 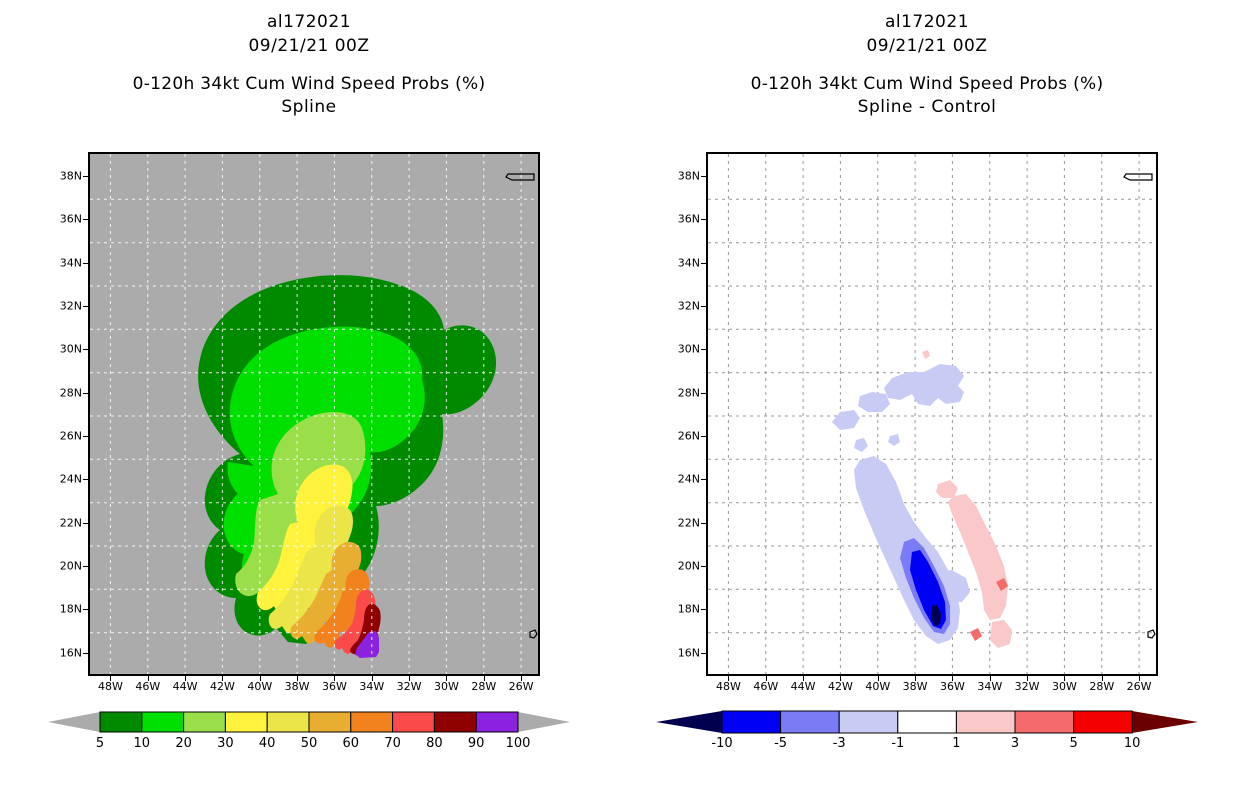 I want to click on diff-band-neg1-north, so click(x=924, y=385).